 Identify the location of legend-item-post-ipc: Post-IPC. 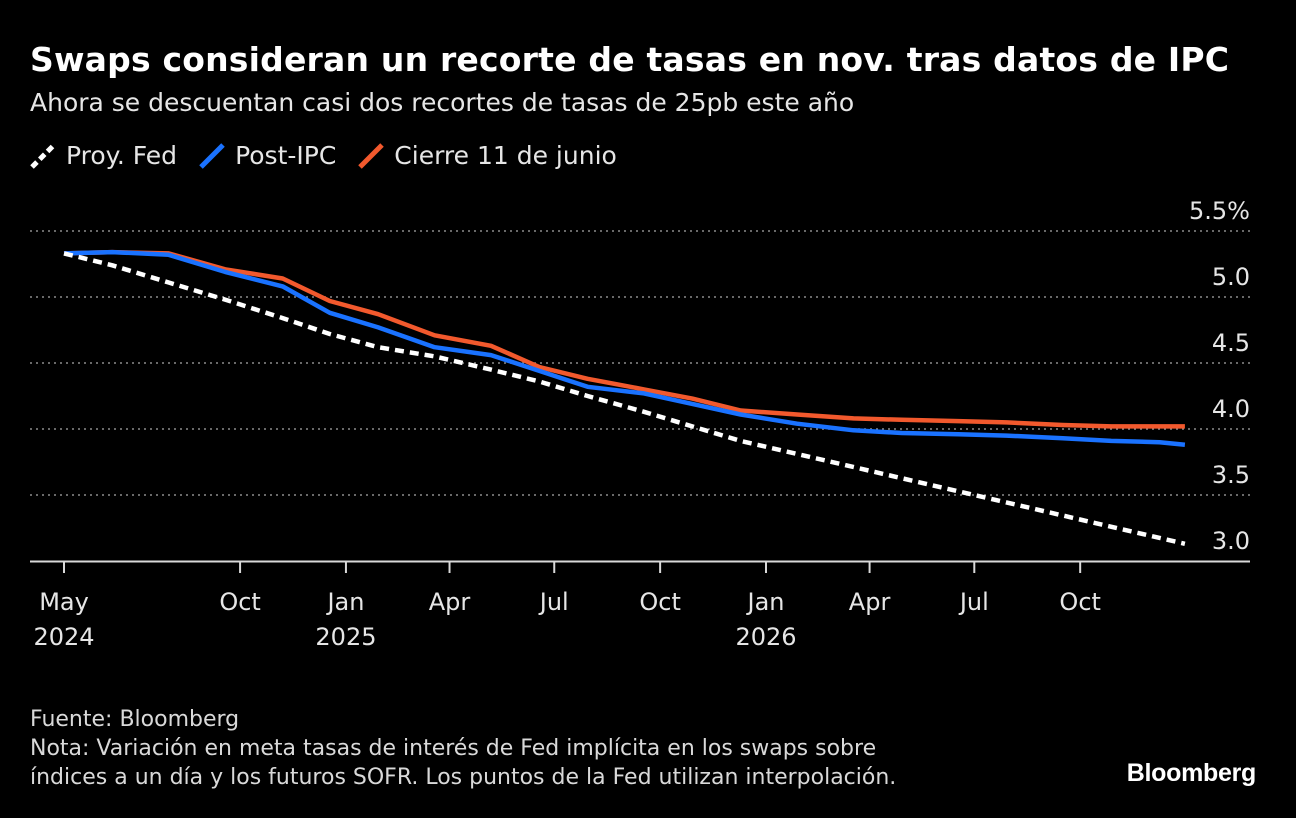
(267, 155).